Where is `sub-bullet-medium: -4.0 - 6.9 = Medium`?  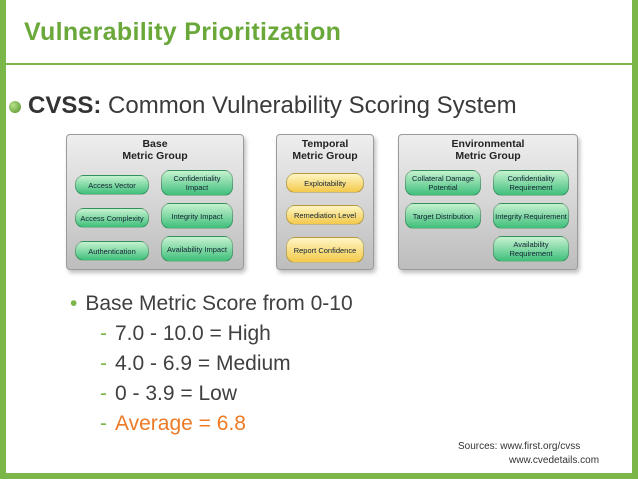
sub-bullet-medium: -4.0 - 6.9 = Medium is located at coordinates (195, 364).